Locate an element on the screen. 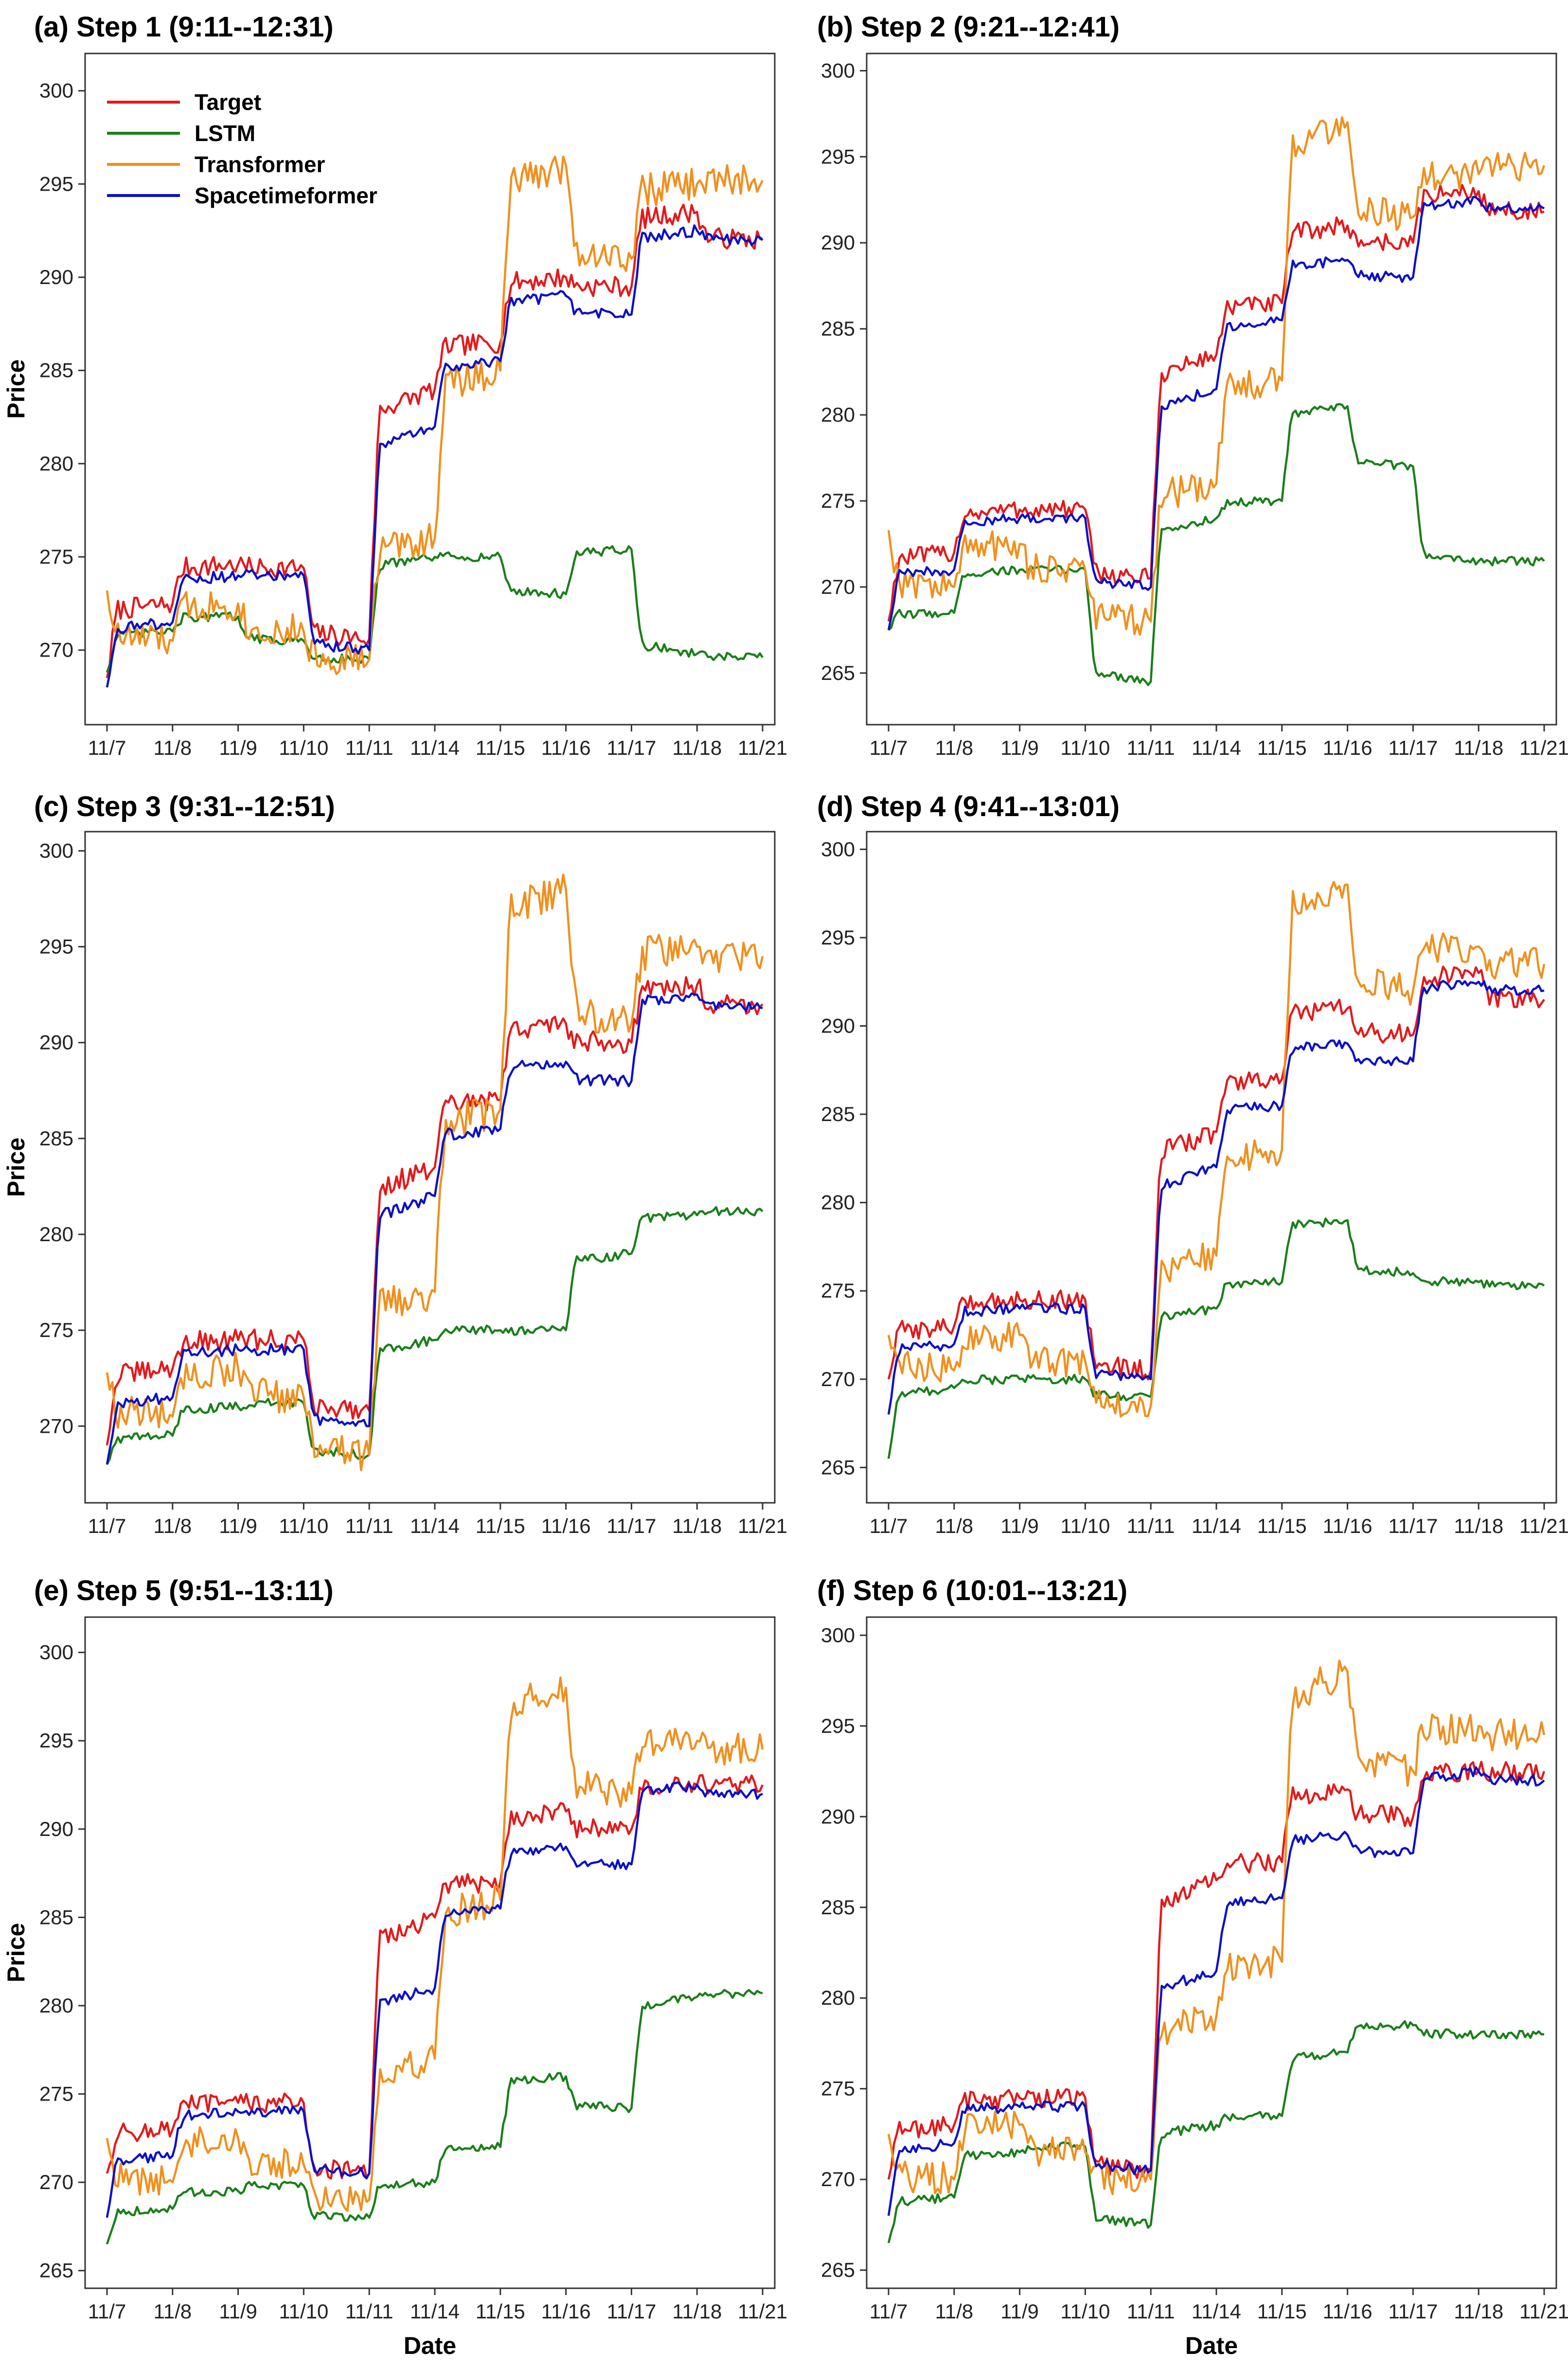 The height and width of the screenshot is (2369, 1568). panel-title: (f) Step 6 (10:01--13:21) is located at coordinates (972, 1590).